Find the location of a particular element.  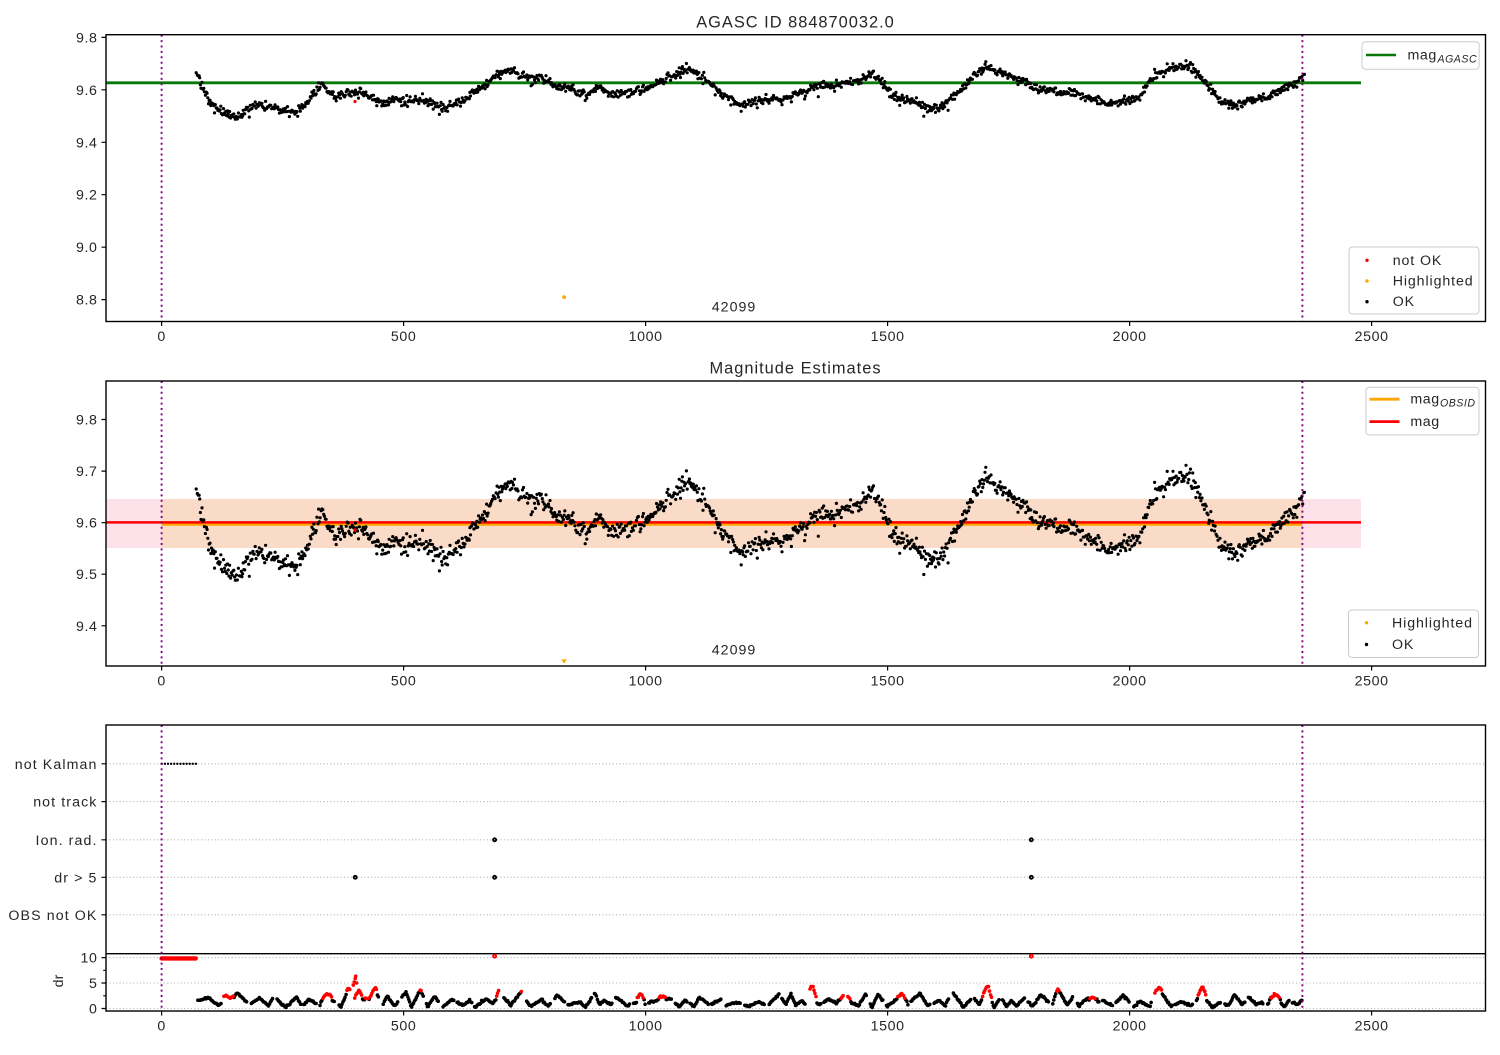

svg-text: not OK is located at coordinates (1418, 261).